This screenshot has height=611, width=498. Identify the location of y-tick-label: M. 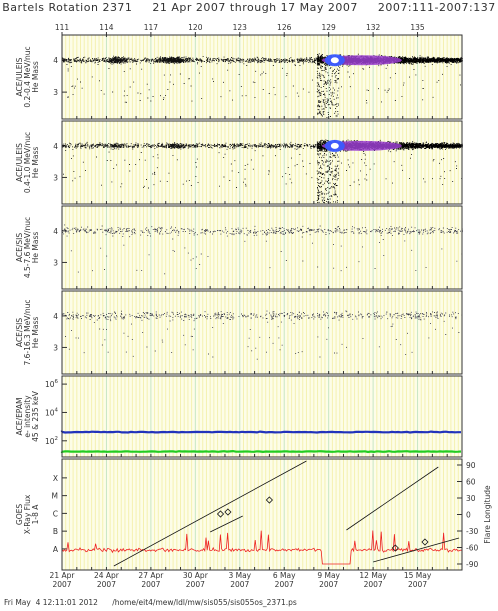
(55, 496).